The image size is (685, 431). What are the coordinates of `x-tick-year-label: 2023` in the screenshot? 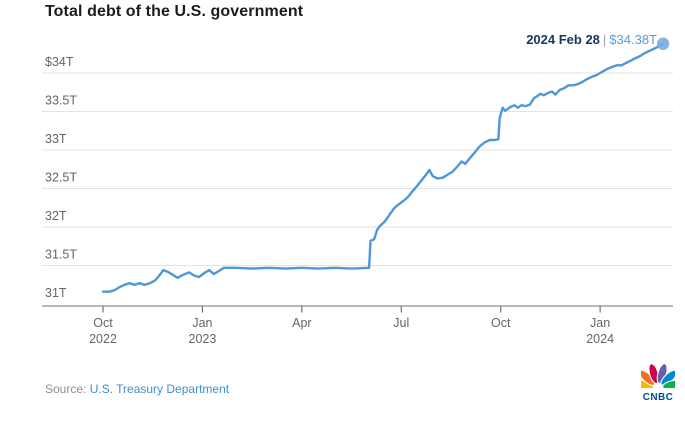 It's located at (203, 339).